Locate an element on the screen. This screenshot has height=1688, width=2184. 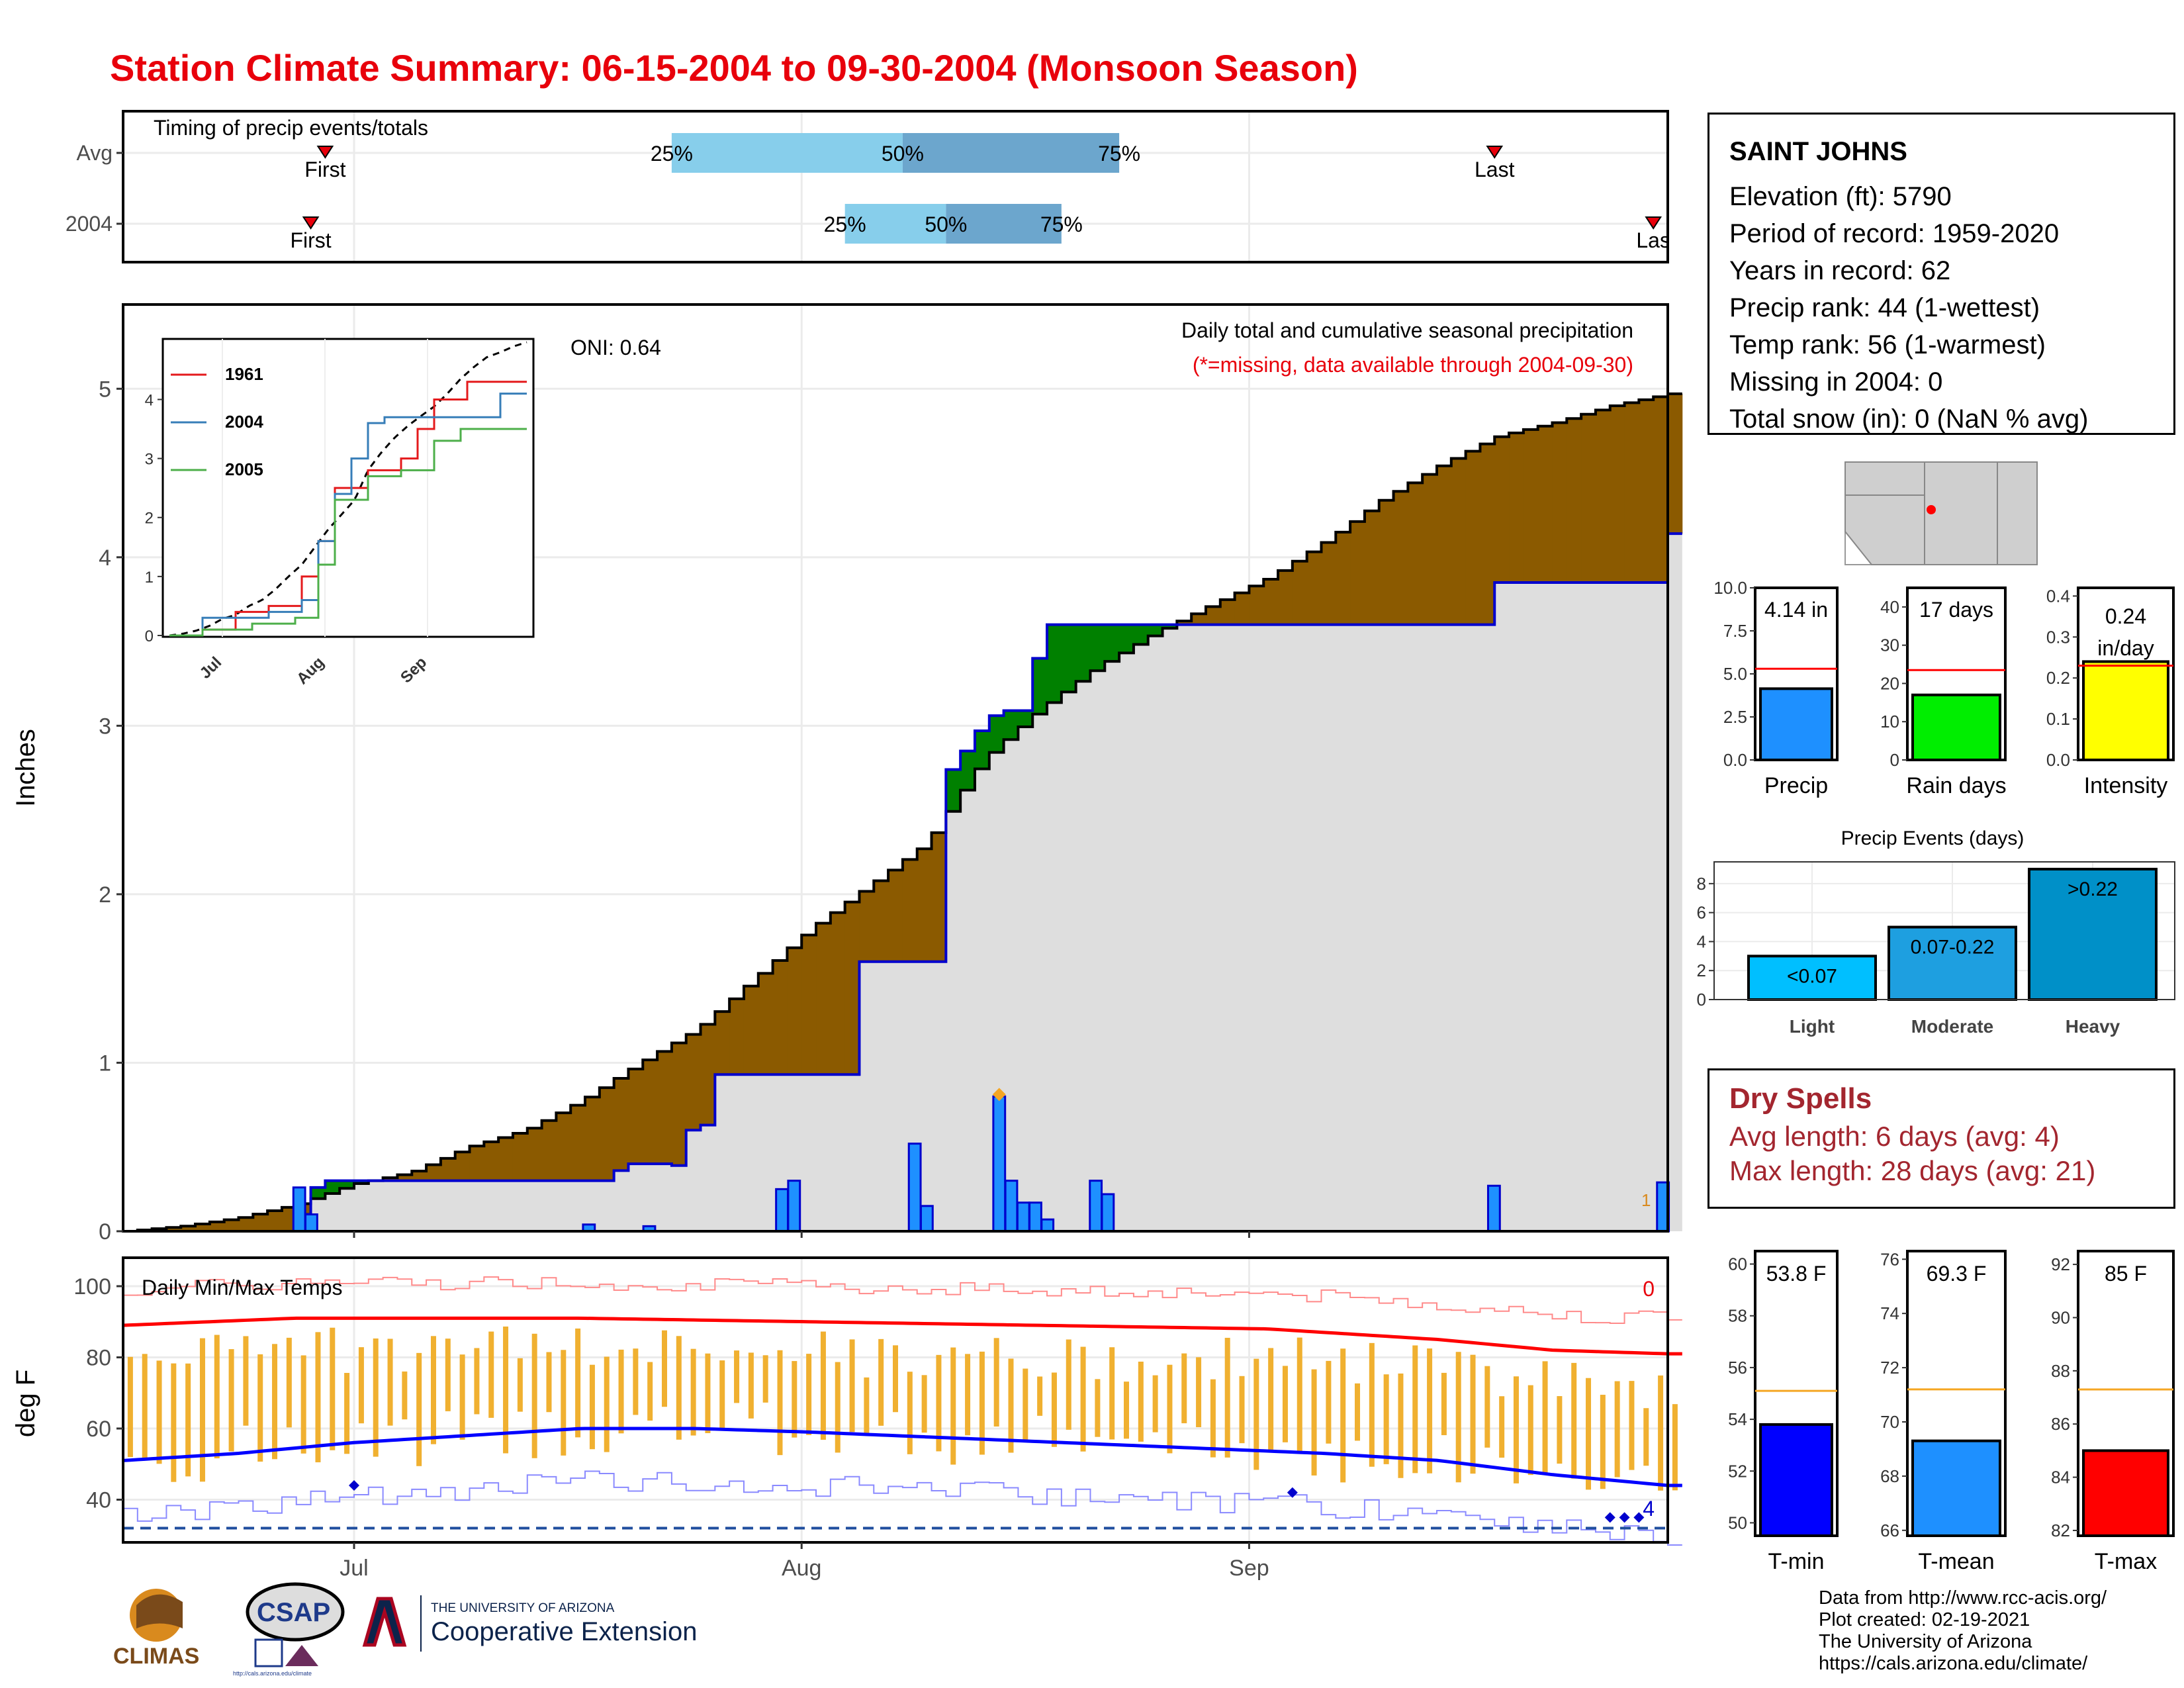
summary-bar-y-tick-label: 10.0 is located at coordinates (1730, 588).